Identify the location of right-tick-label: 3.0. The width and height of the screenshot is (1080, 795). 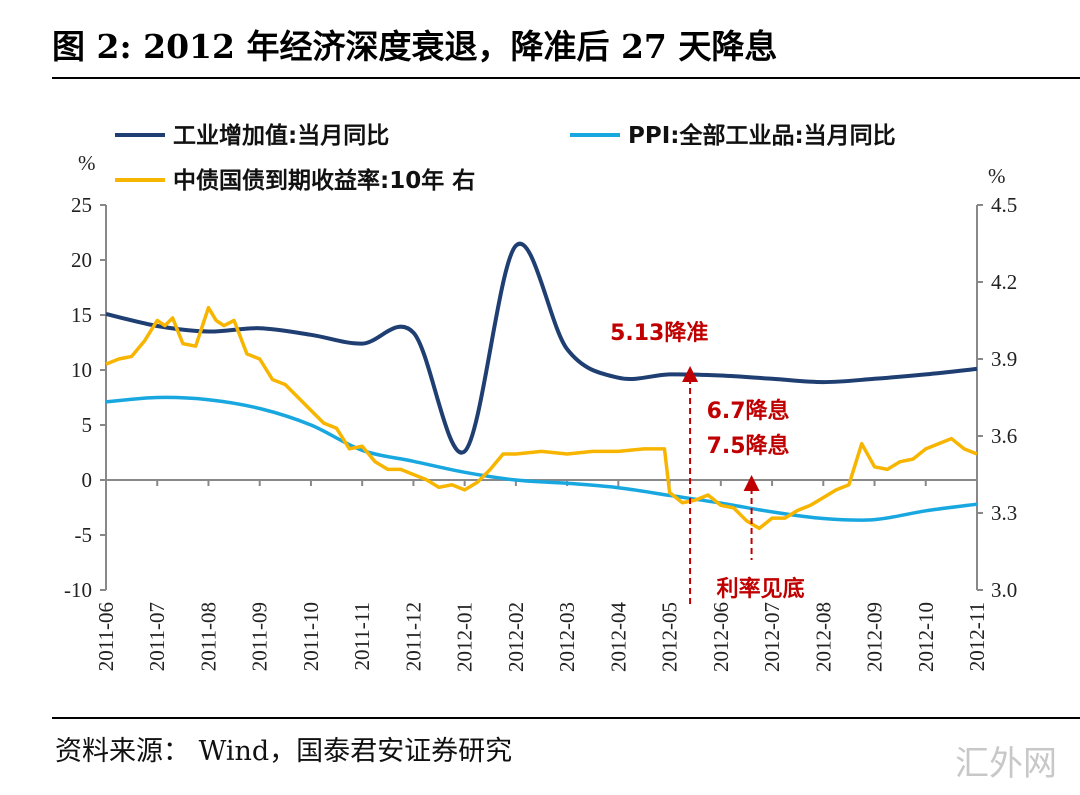
(1004, 590).